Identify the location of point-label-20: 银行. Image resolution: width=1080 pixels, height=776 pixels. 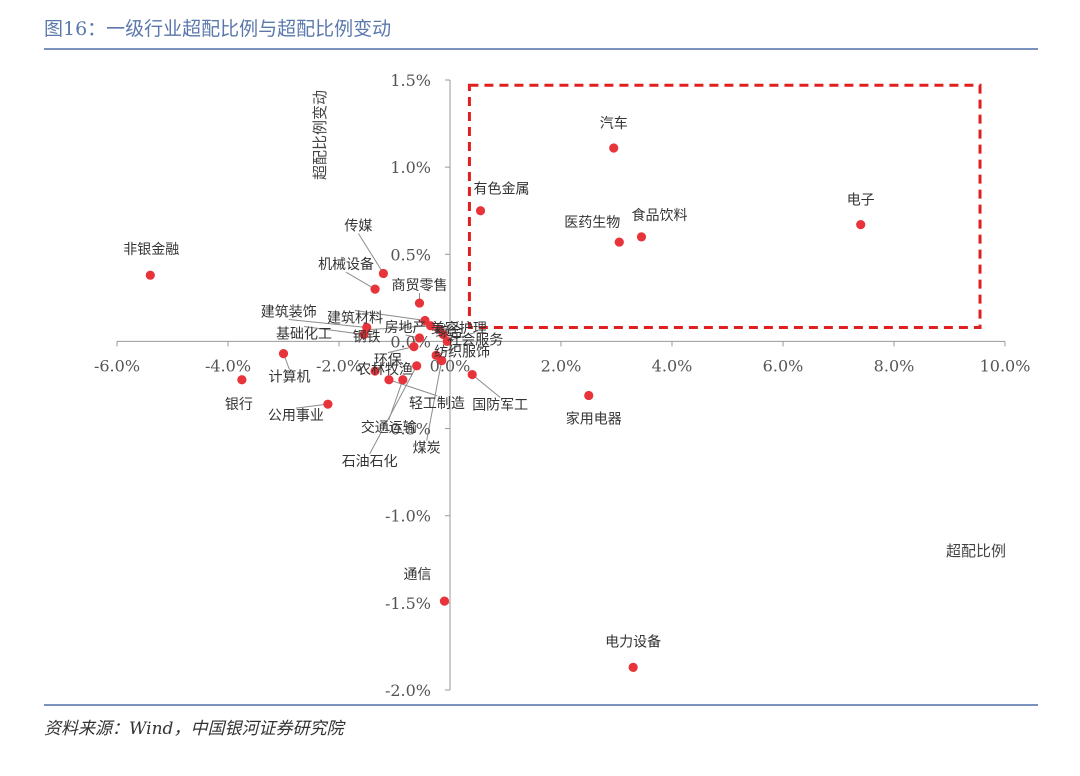
(239, 405).